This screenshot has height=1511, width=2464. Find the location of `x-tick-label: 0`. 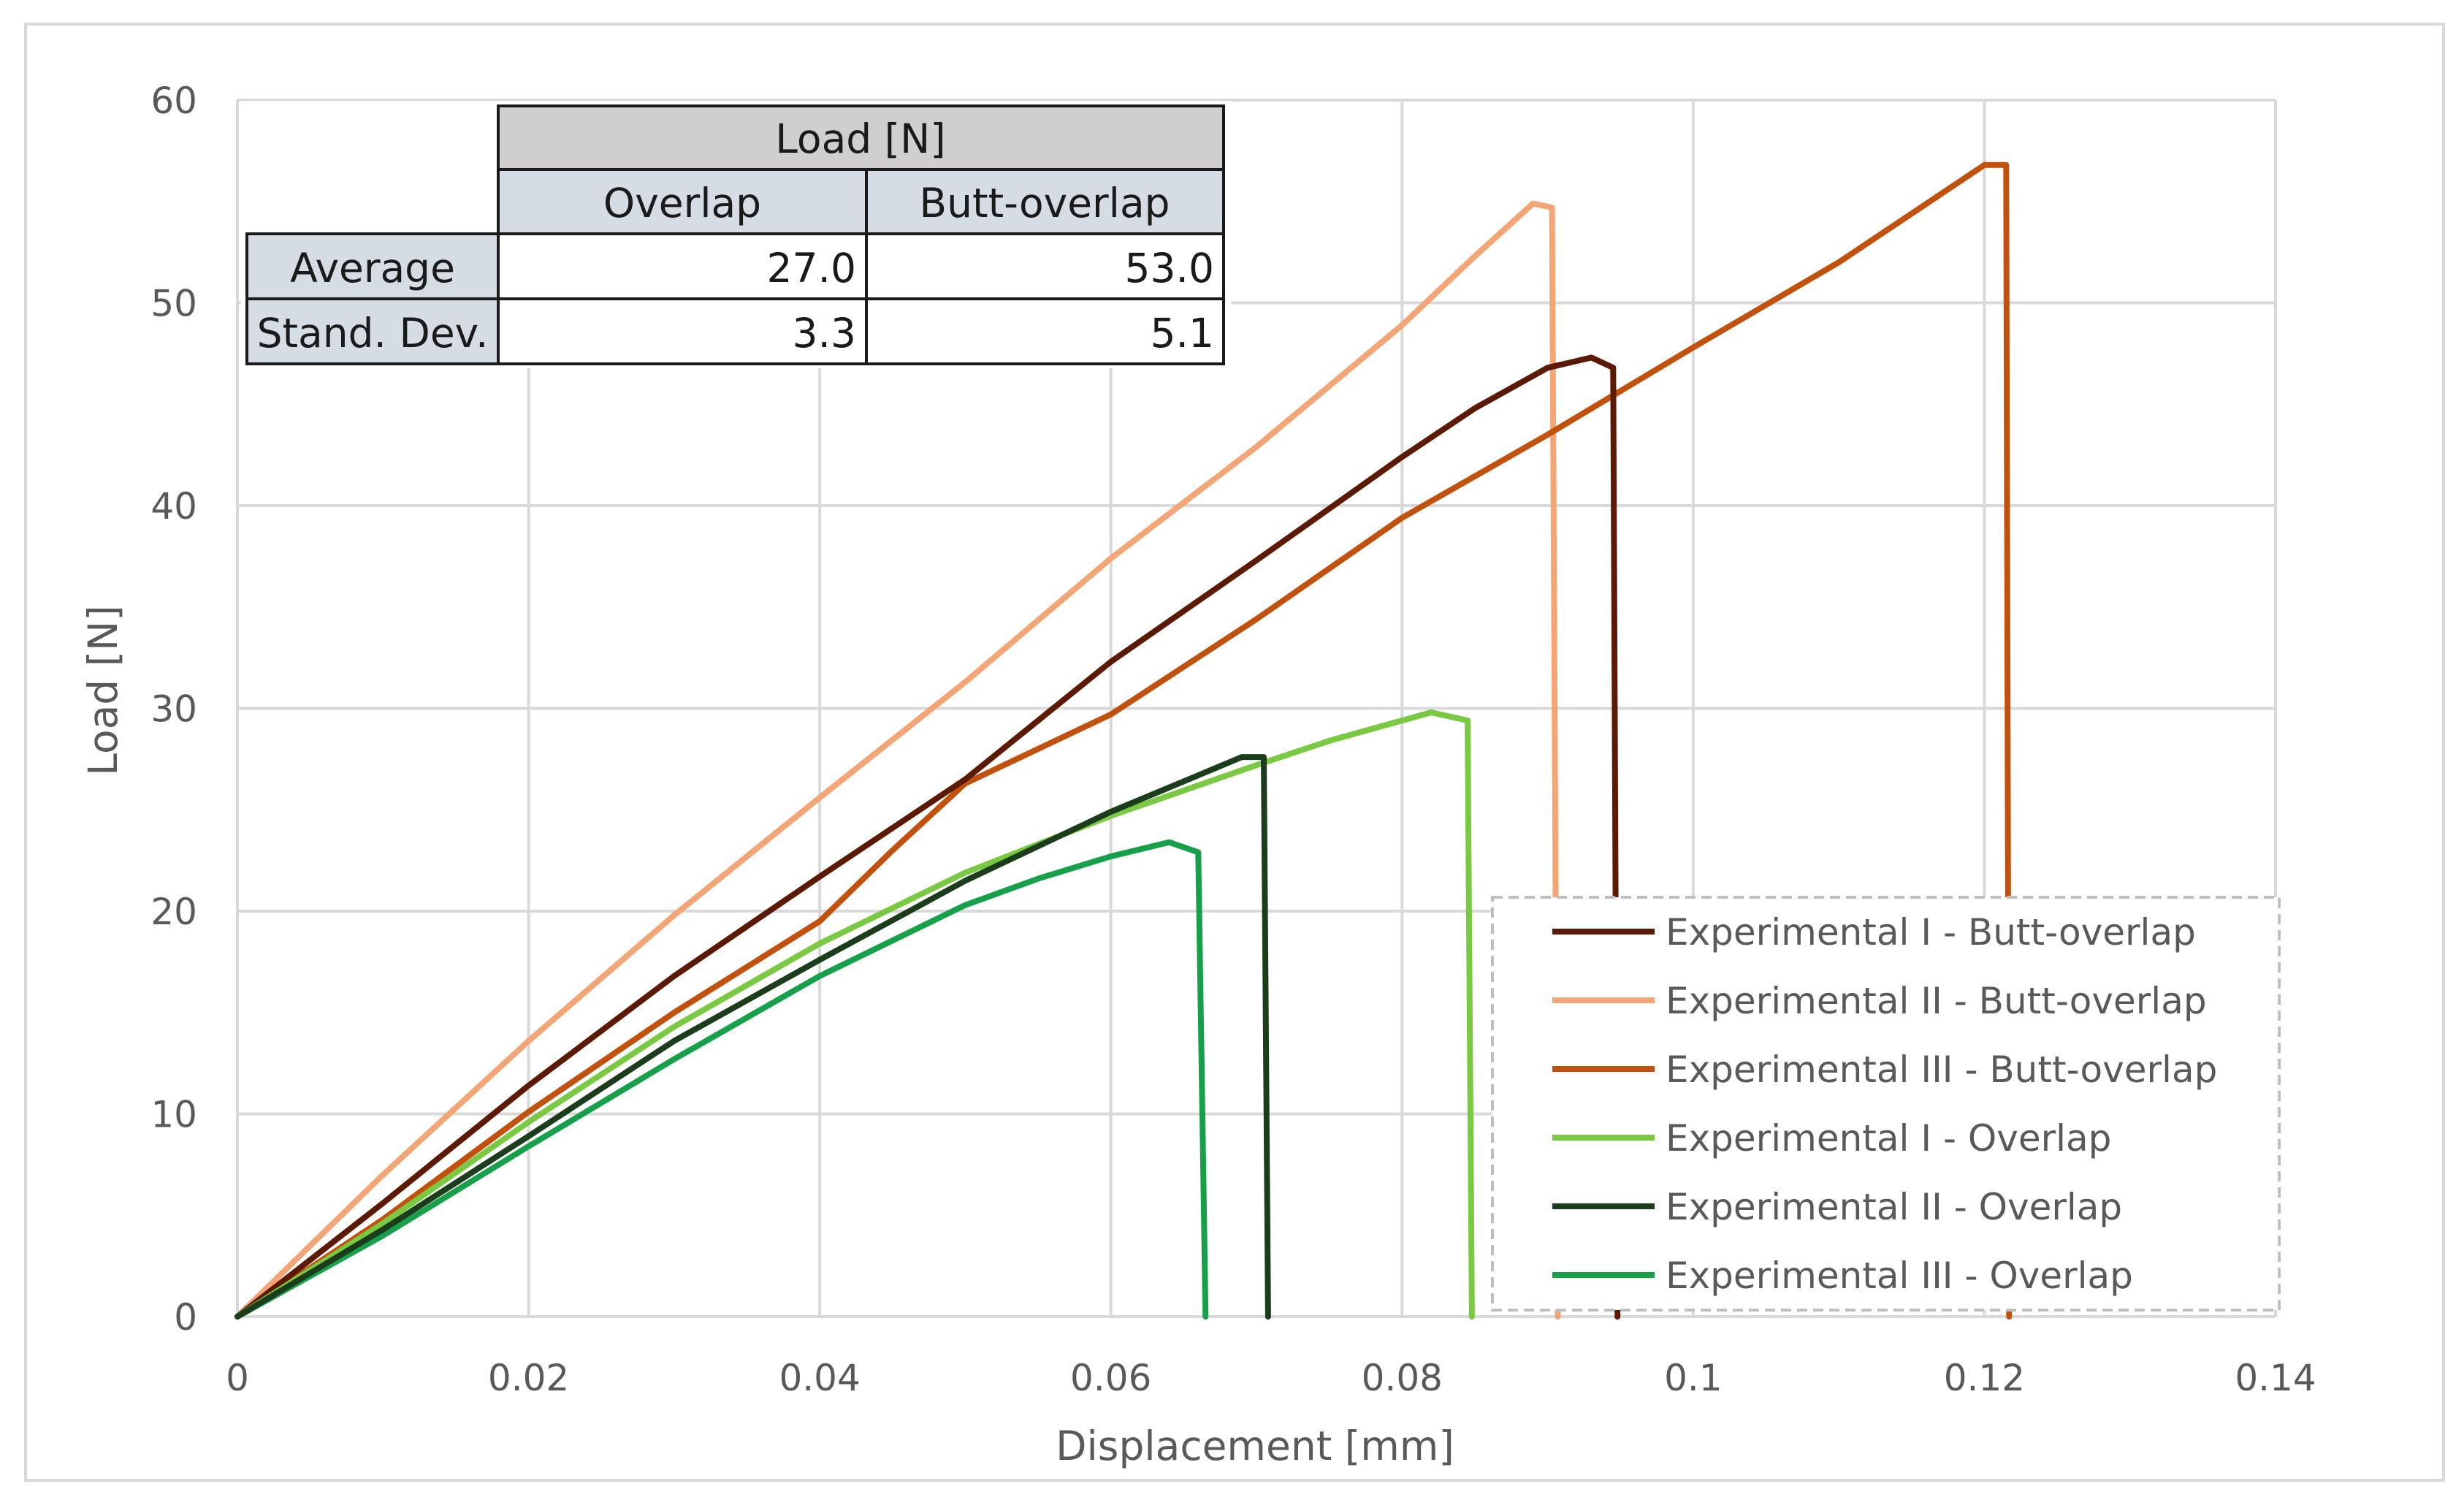

x-tick-label: 0 is located at coordinates (237, 1378).